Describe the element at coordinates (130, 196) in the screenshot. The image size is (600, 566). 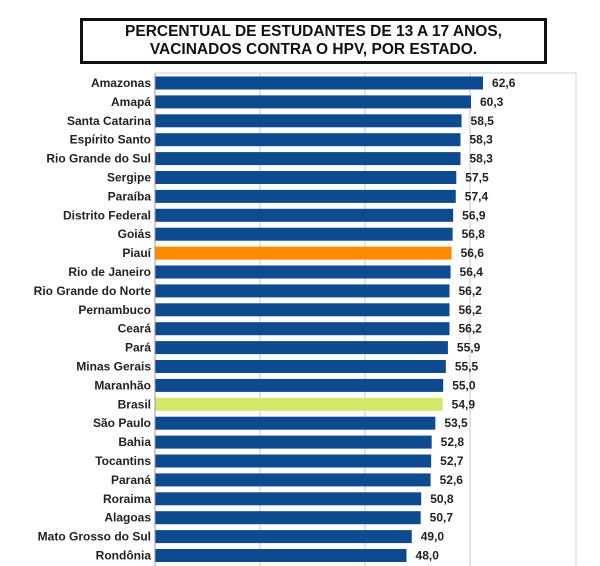
I see `category-label: Paraíba` at that location.